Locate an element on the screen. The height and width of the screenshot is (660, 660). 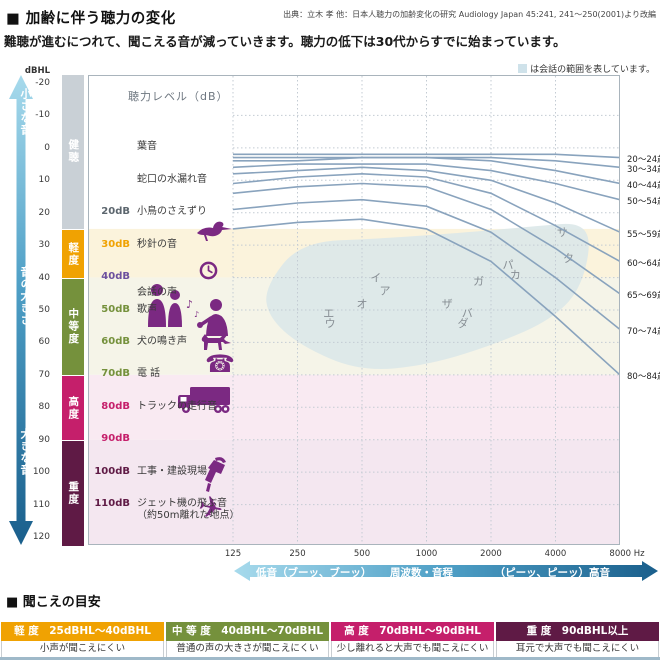
y-axis-tick: -10 is located at coordinates (42, 115).